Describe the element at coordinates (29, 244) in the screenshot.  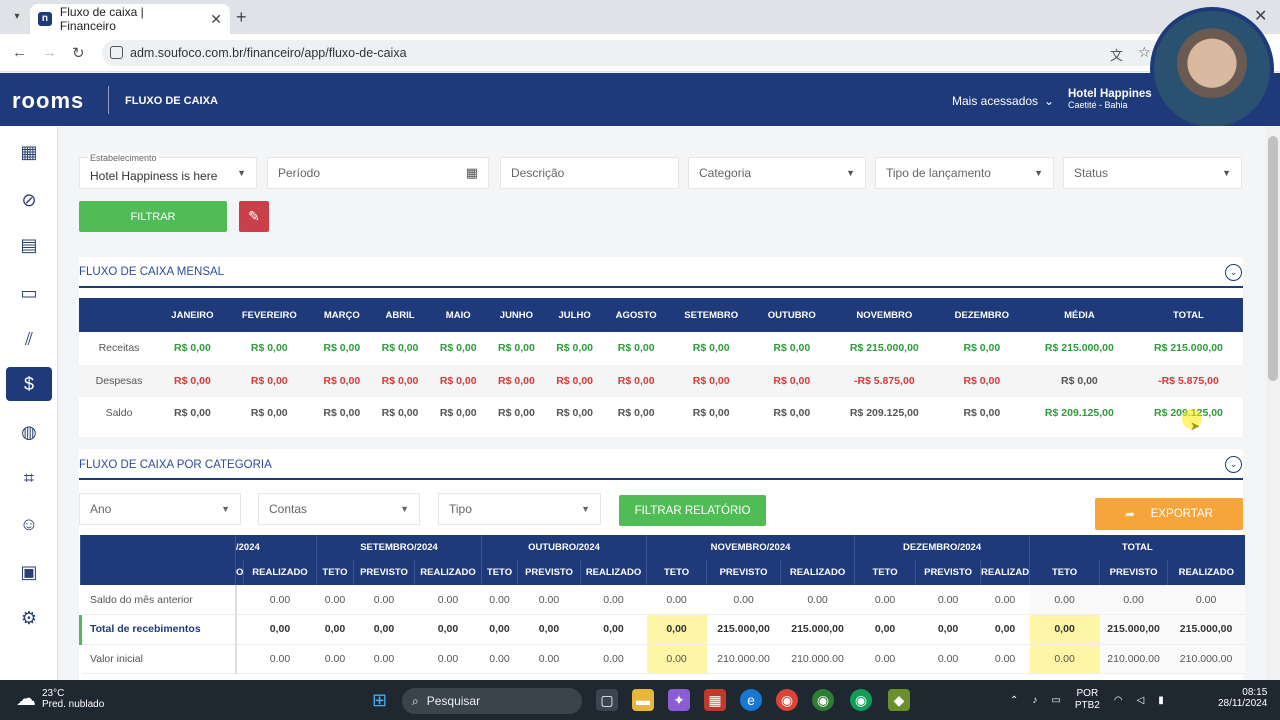
I see `document-icon: ▤` at that location.